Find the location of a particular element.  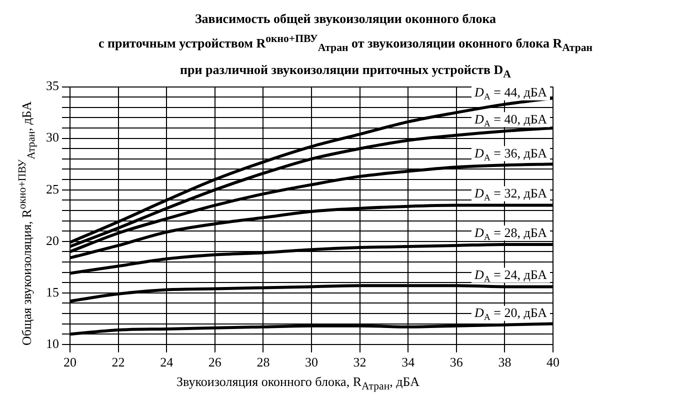

chart-title: Зависимость общей звукоизоляции оконного блока с приточным устройством R$^{окно+ПВУ}$$_{Атран}$ от звукоизоляции оконного блока R$_{Атран}$ при различной звукоизоляции приточных устройств D$_{A}$ is located at coordinates (345, 46).